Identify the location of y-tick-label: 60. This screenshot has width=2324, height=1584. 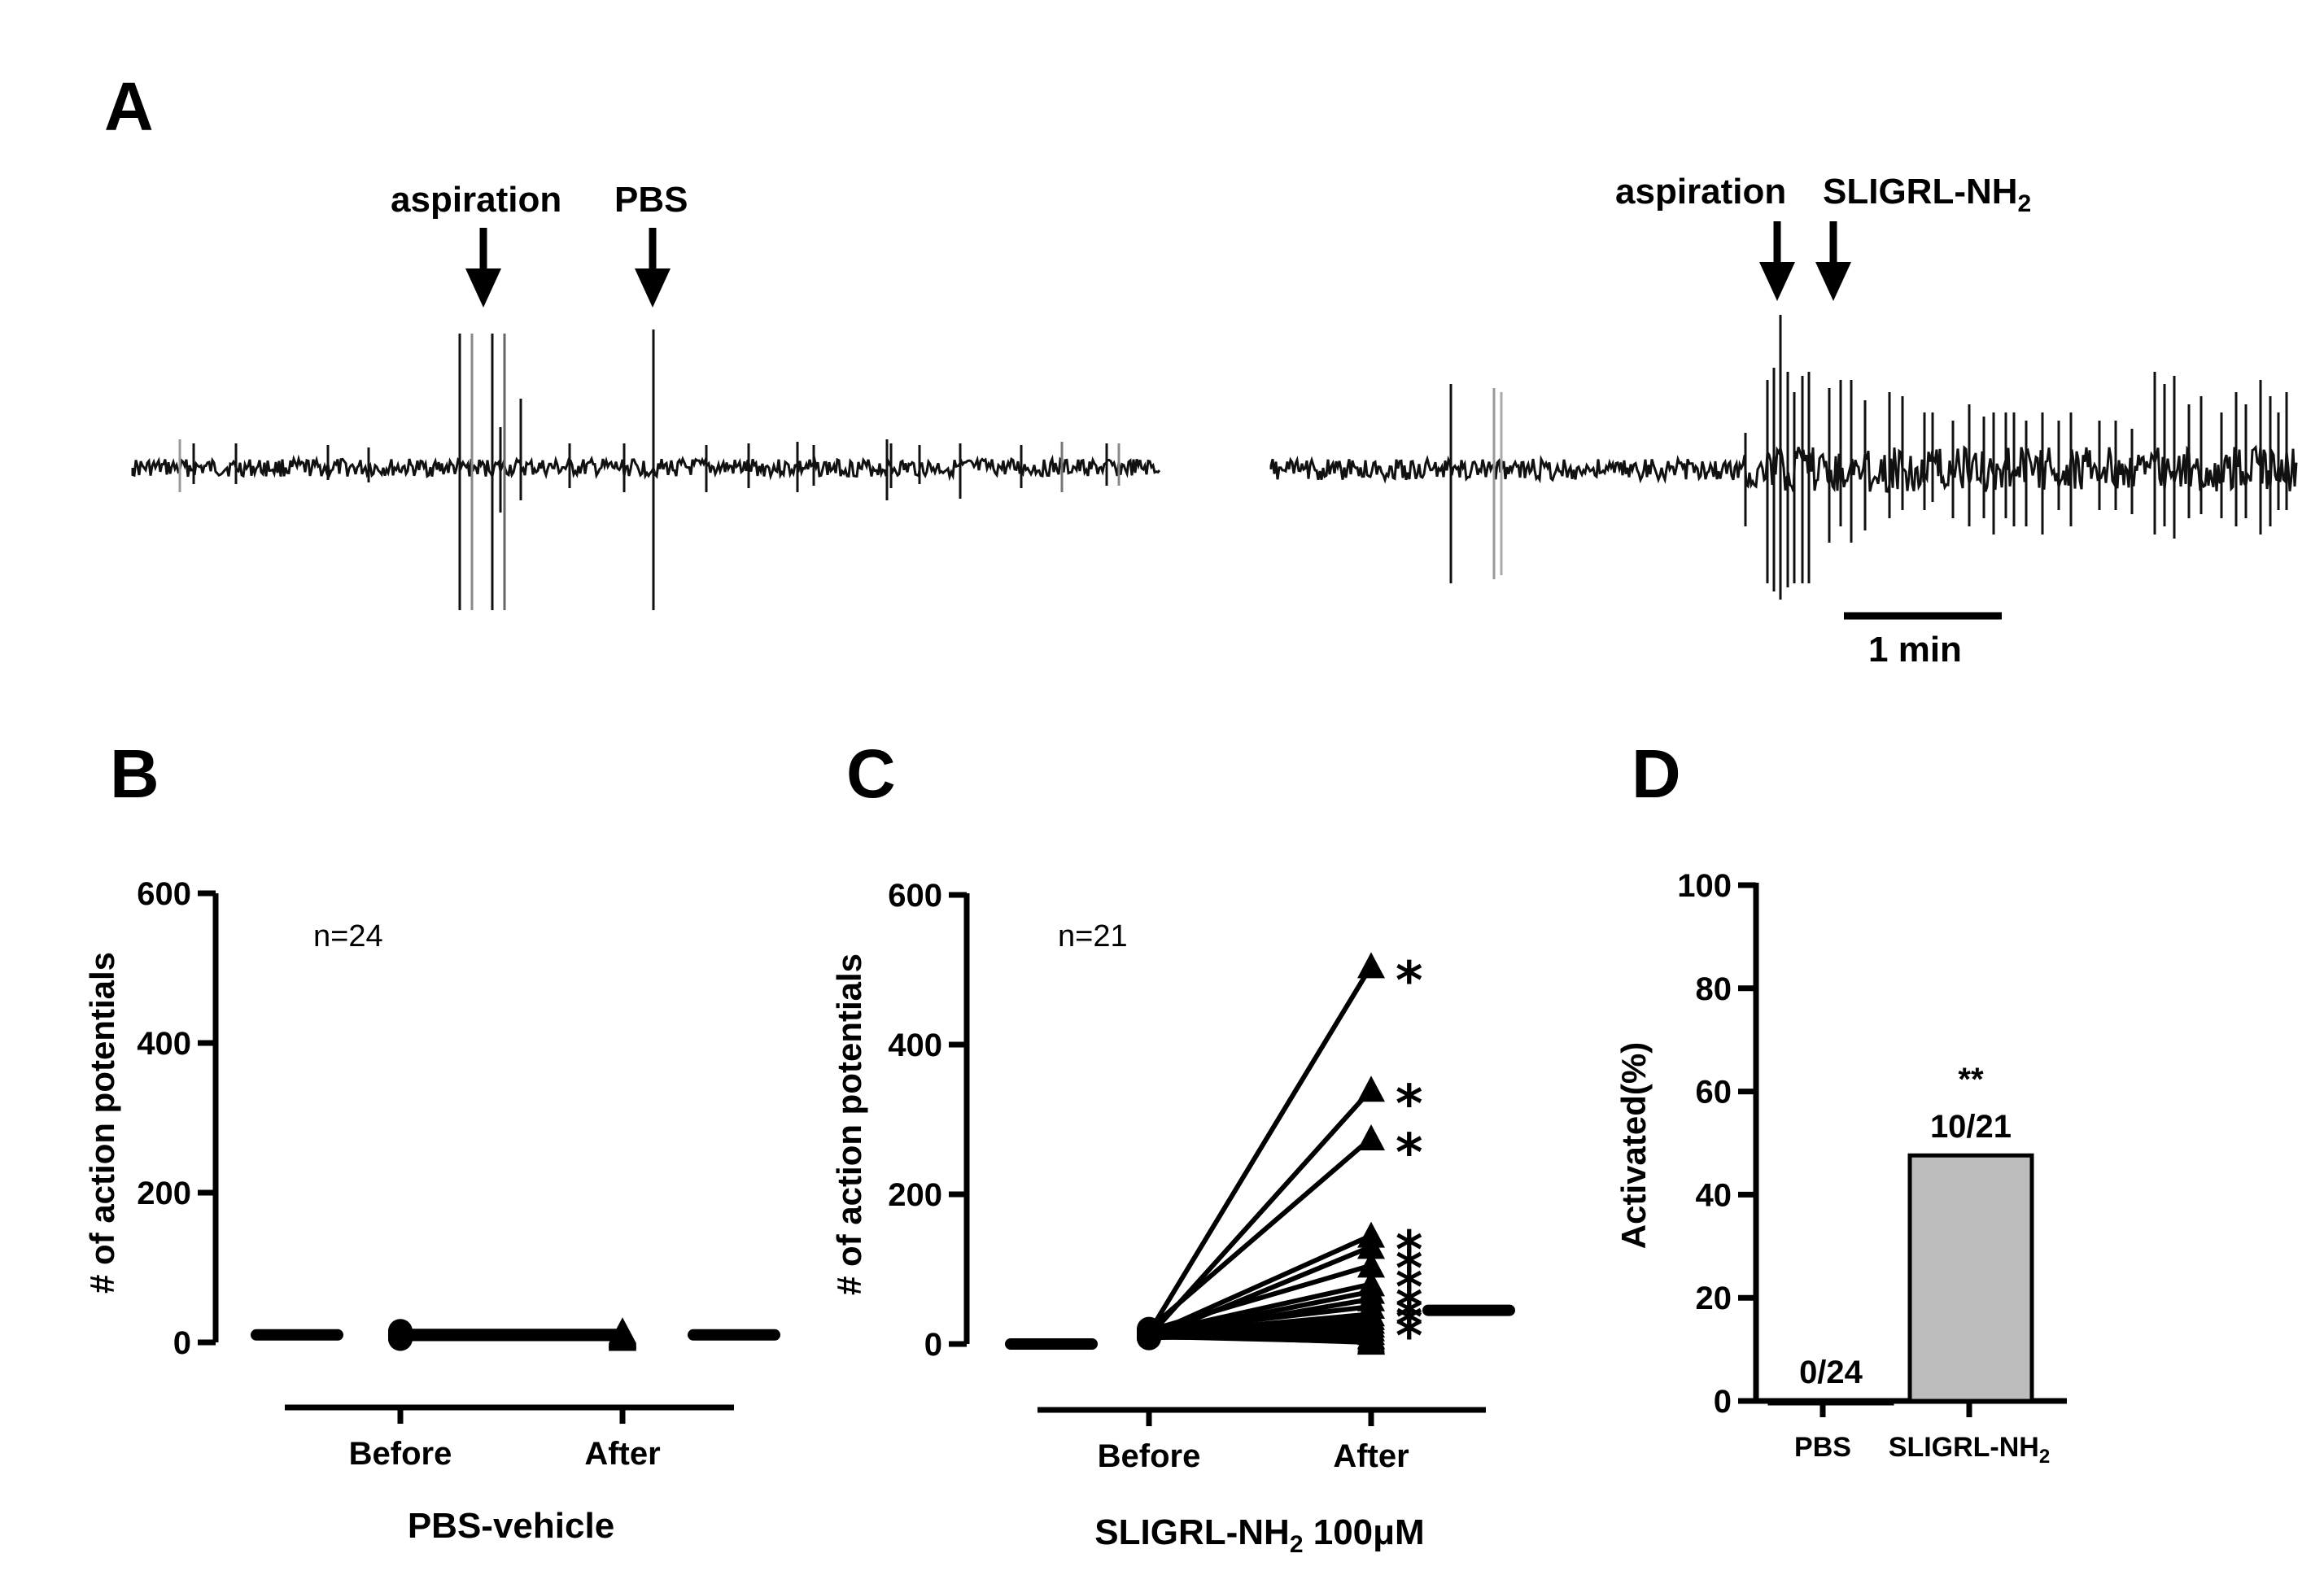
(1714, 1093).